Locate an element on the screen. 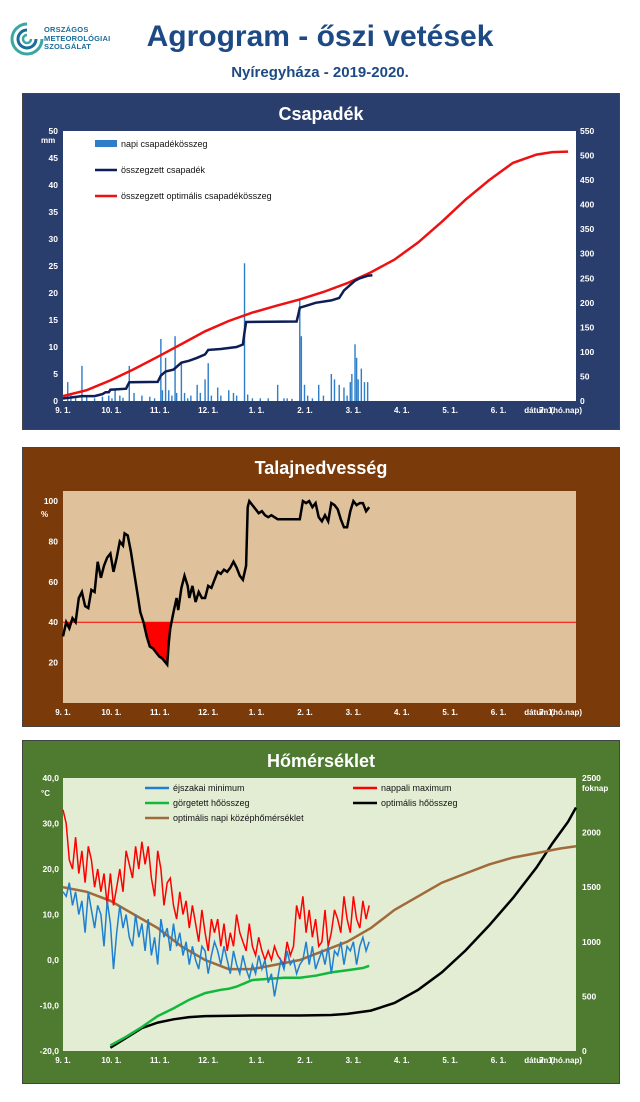 This screenshot has height=1102, width=640. y2-tick-label: 150 is located at coordinates (587, 327).